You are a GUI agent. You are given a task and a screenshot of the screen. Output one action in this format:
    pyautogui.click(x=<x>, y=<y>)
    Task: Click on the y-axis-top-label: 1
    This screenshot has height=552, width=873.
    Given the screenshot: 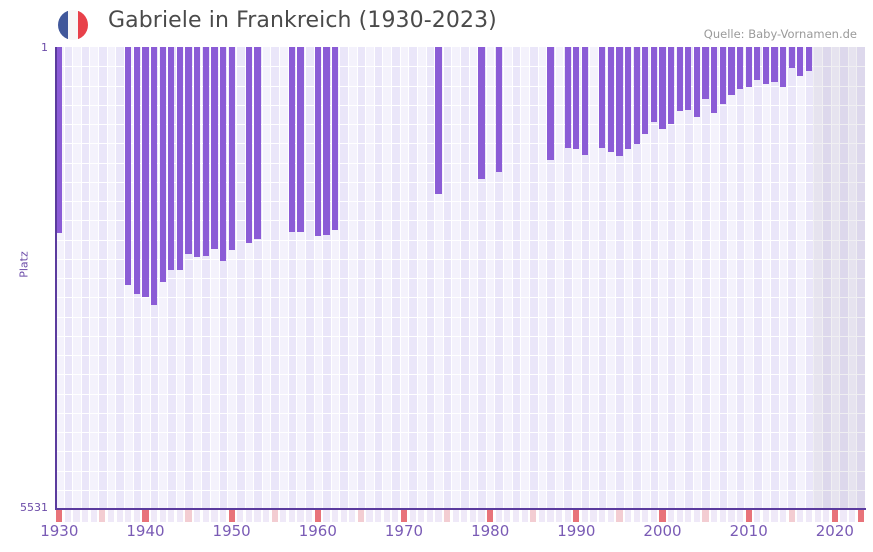 What is the action you would take?
    pyautogui.click(x=44, y=47)
    